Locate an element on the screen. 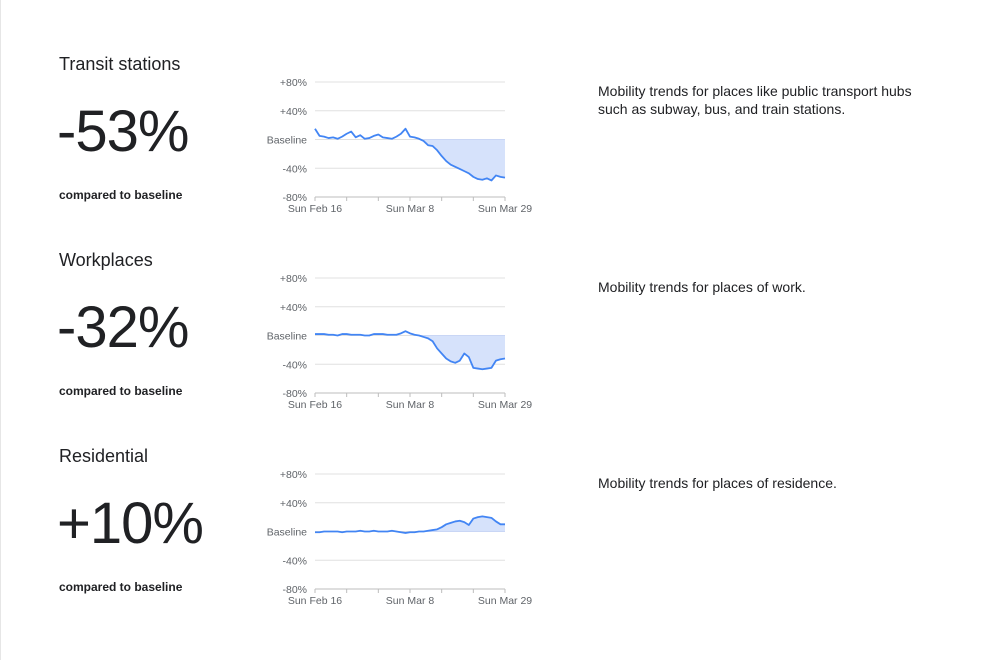 The image size is (990, 660). category-title: Workplaces is located at coordinates (106, 260).